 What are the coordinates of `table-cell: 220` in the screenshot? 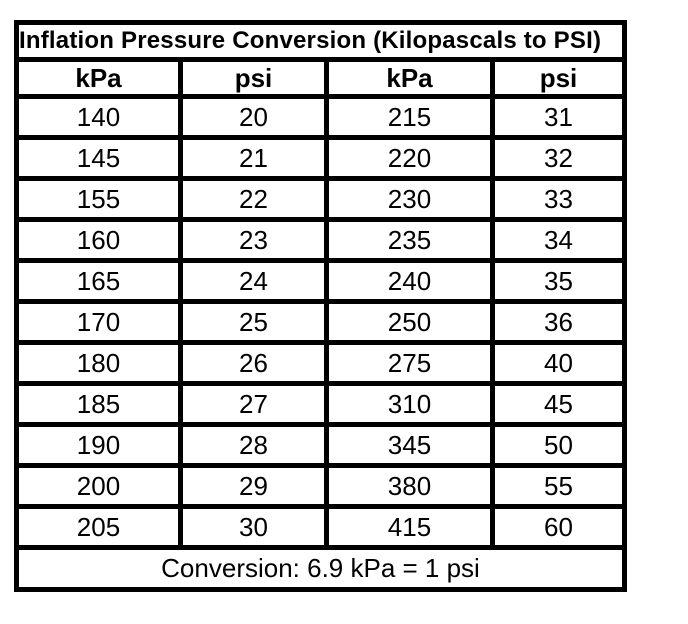 It's located at (409, 158).